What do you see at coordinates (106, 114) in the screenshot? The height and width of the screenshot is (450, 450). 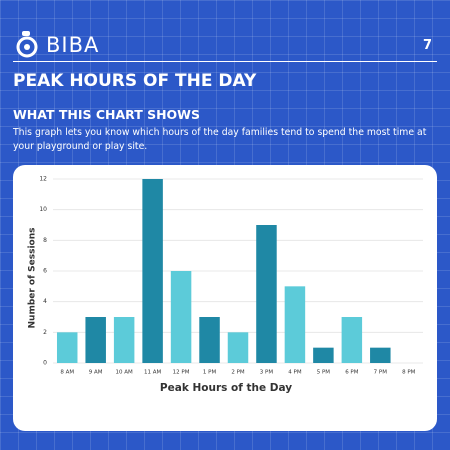 I see `section-heading: WHAT THIS CHART SHOWS` at bounding box center [106, 114].